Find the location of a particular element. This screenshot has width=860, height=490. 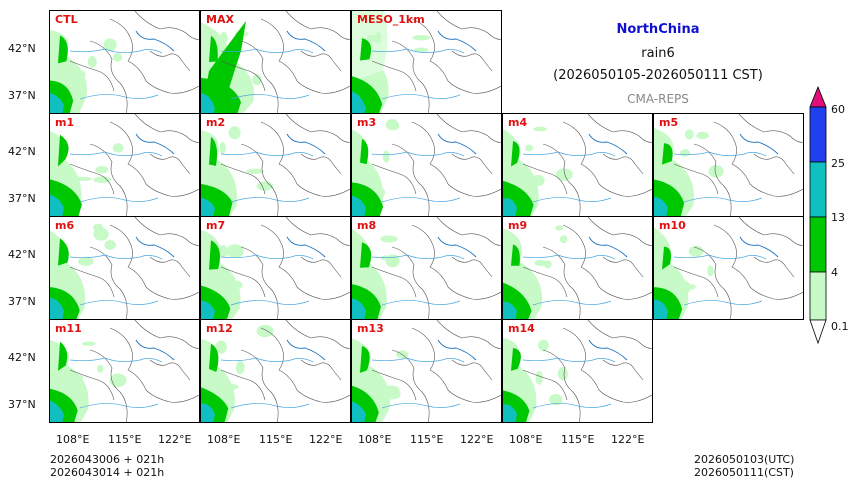

period-title: (2026050105-2026050111 CST) is located at coordinates (658, 75).